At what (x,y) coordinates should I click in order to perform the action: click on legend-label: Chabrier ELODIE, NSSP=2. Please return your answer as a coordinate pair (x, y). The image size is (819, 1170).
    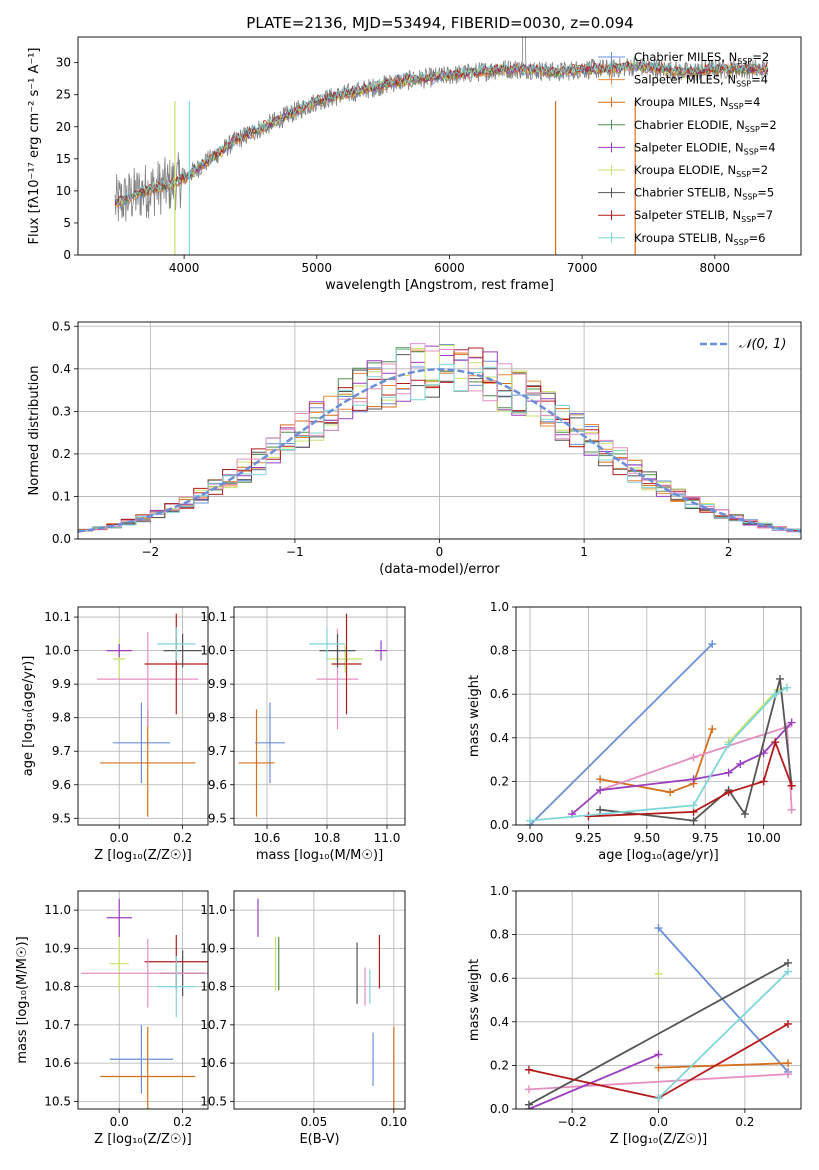
    Looking at the image, I should click on (705, 126).